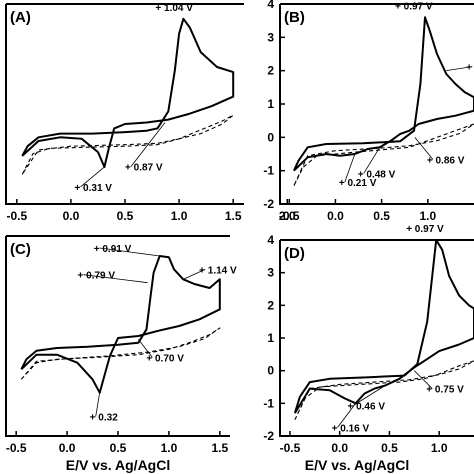  What do you see at coordinates (377, 174) in the screenshot?
I see `annotation-label: + 0.48 V` at bounding box center [377, 174].